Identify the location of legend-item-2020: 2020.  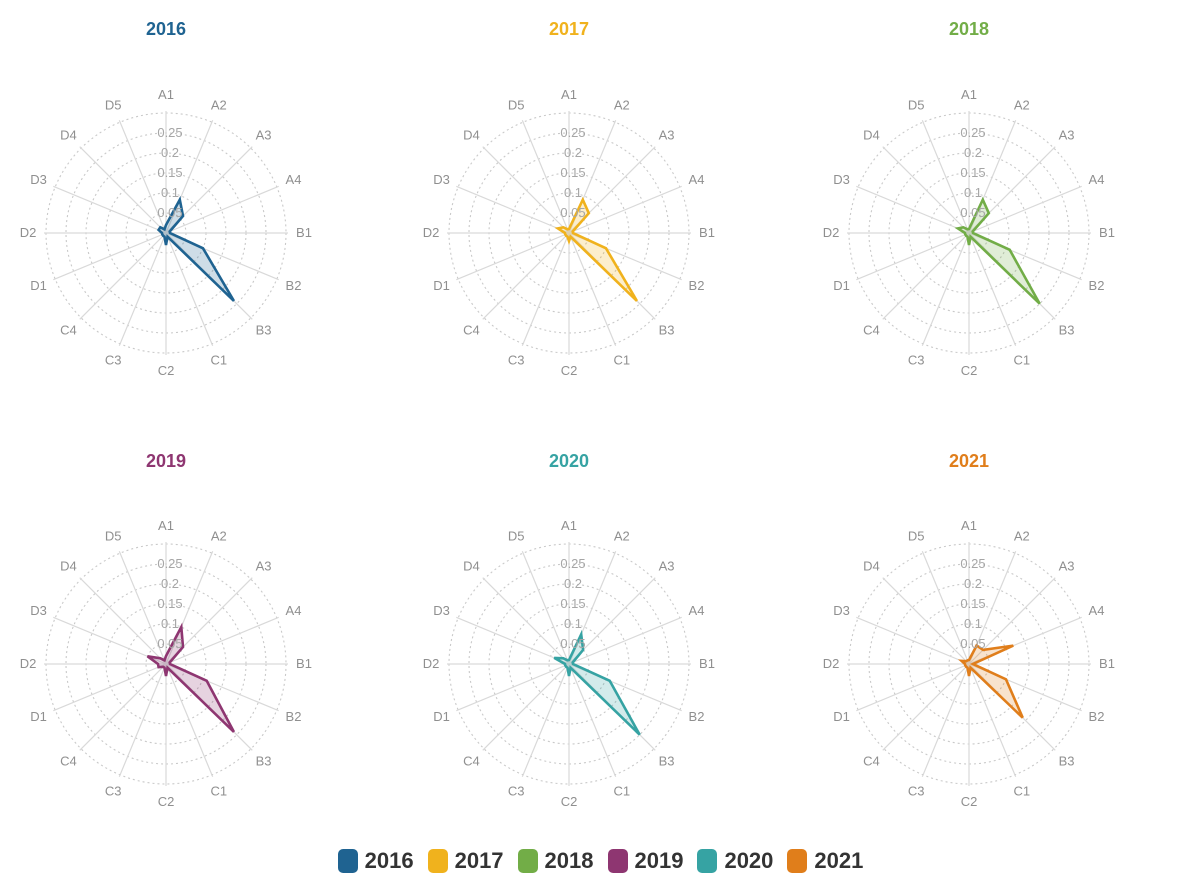
(735, 861).